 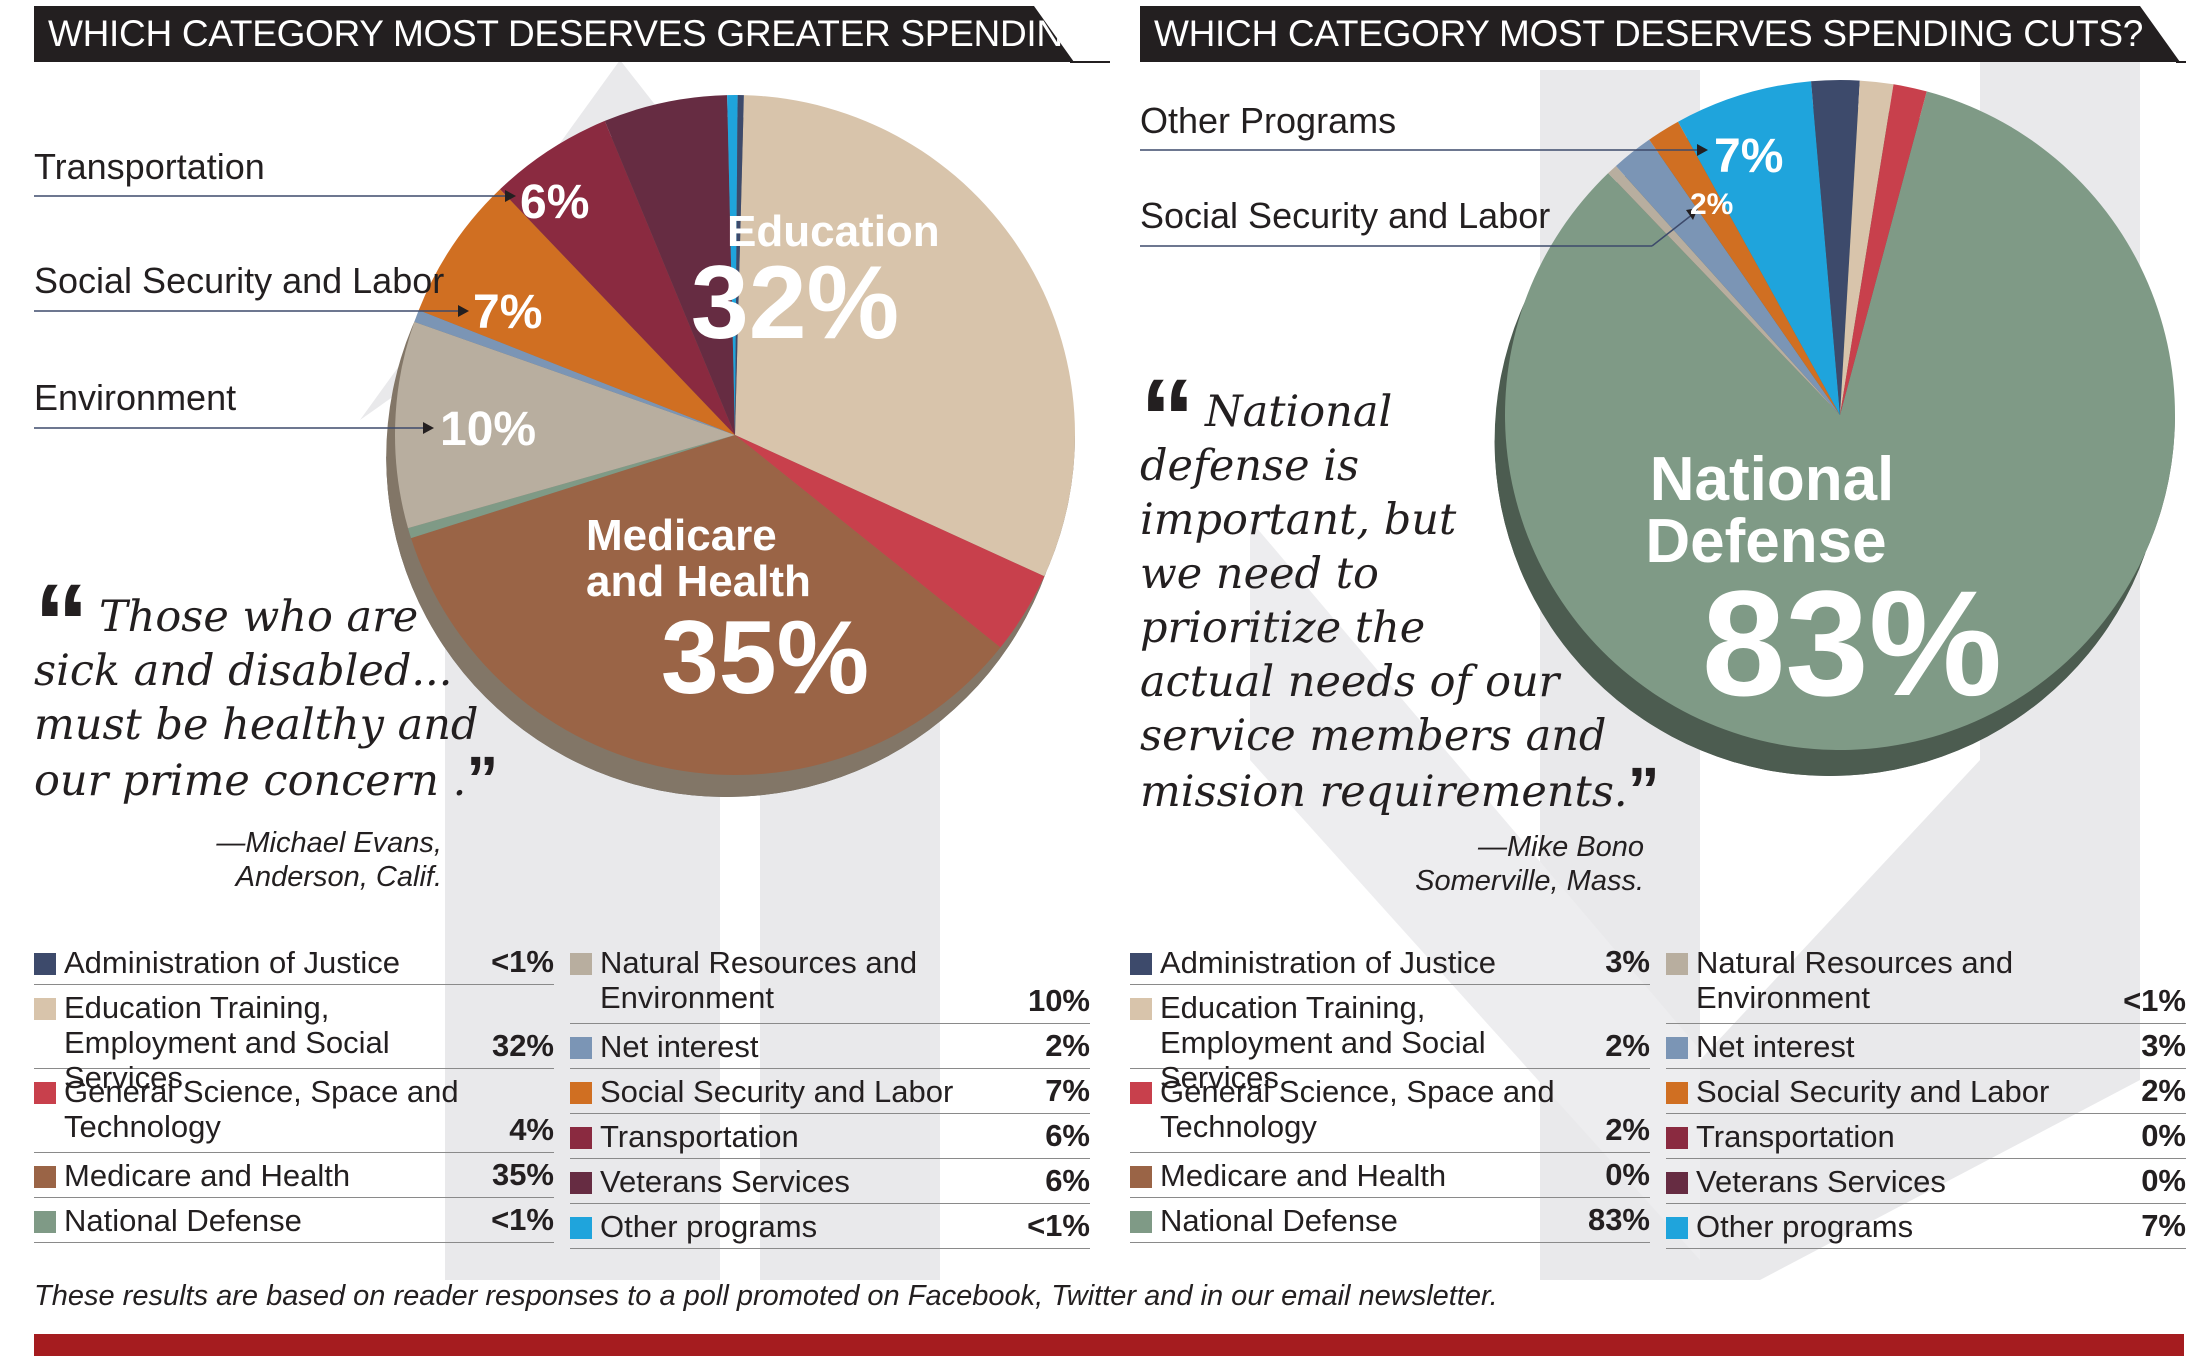 What do you see at coordinates (1384, 792) in the screenshot?
I see `right-quote-line-8: mission requirements.` at bounding box center [1384, 792].